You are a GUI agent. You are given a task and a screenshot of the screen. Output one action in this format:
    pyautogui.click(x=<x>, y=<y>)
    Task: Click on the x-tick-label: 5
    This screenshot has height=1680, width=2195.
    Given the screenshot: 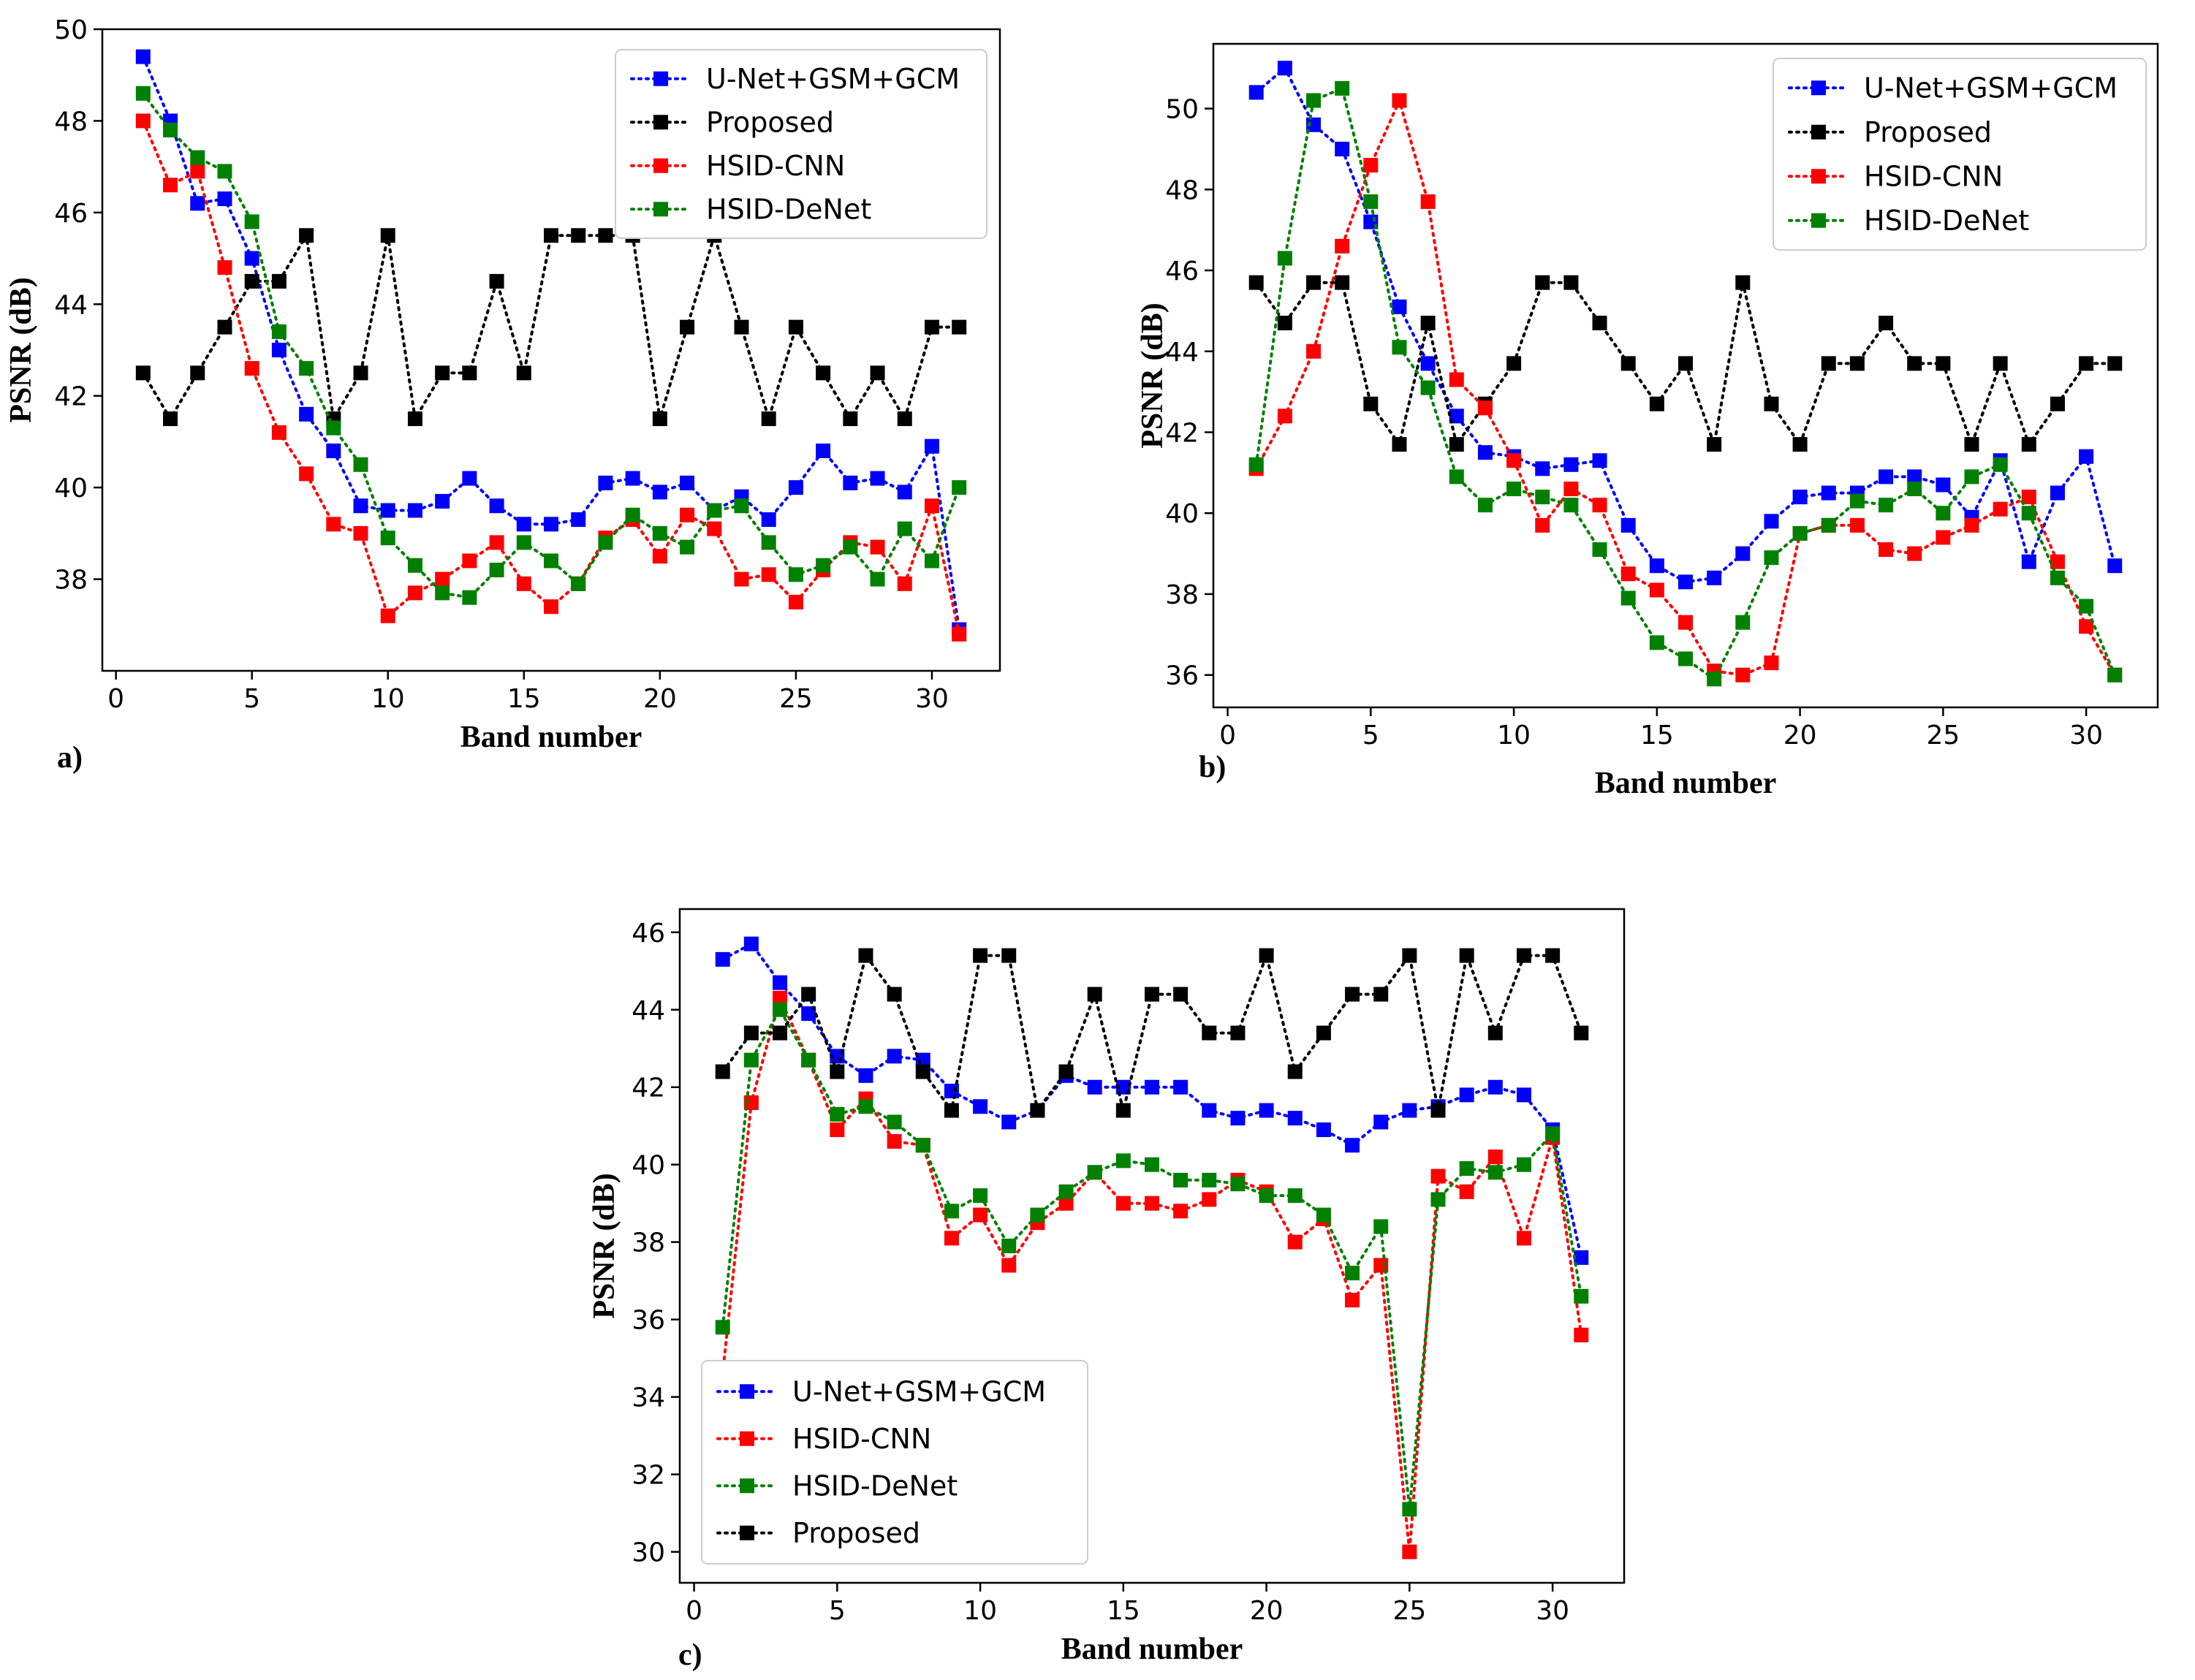 What is the action you would take?
    pyautogui.click(x=1370, y=735)
    